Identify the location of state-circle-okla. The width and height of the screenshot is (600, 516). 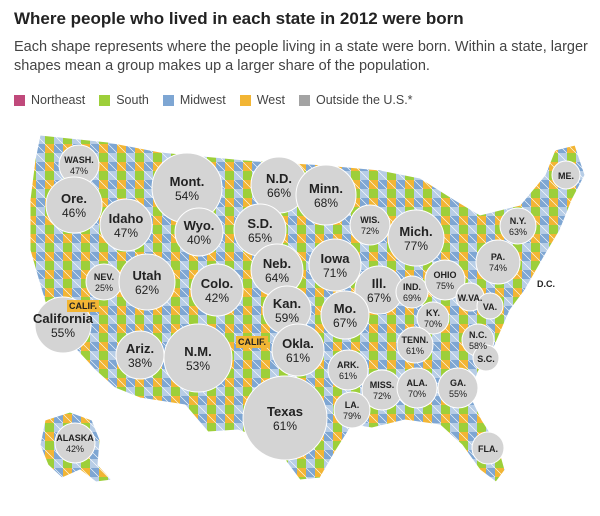
(298, 350).